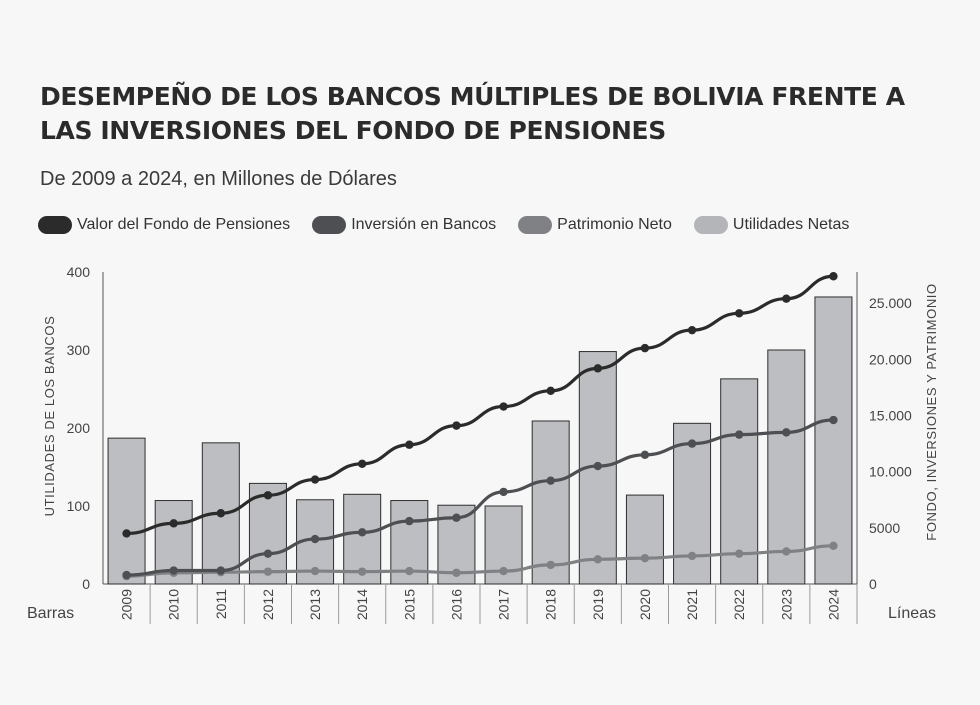  I want to click on x-tick-label: 2021, so click(692, 604).